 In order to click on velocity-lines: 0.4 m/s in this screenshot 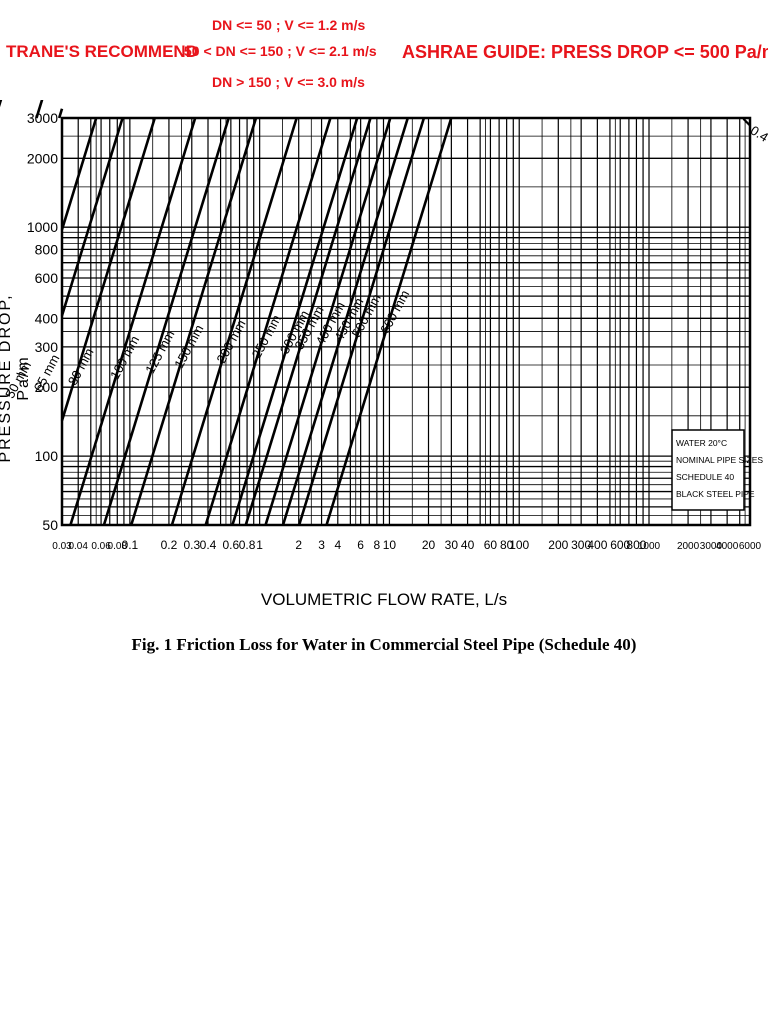, I will do `click(755, 137)`.